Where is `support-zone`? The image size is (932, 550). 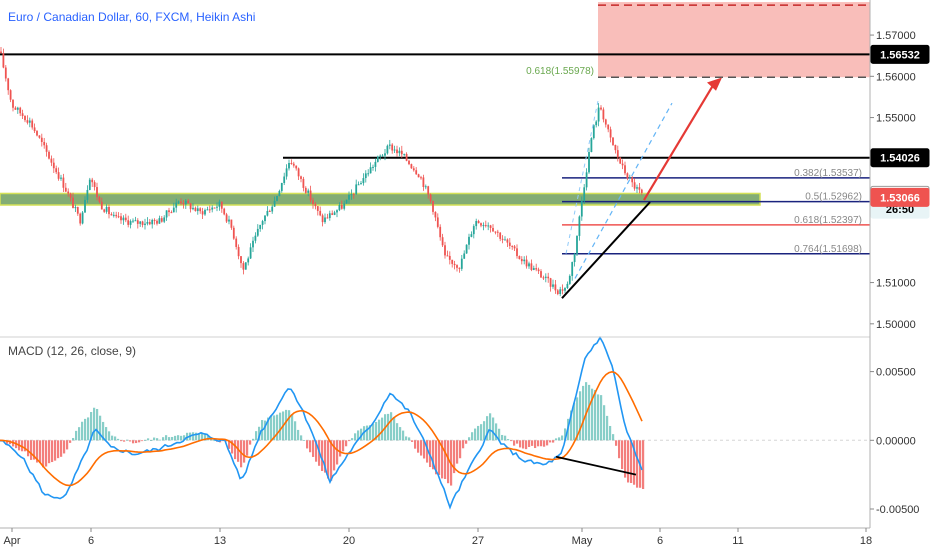 support-zone is located at coordinates (380, 199).